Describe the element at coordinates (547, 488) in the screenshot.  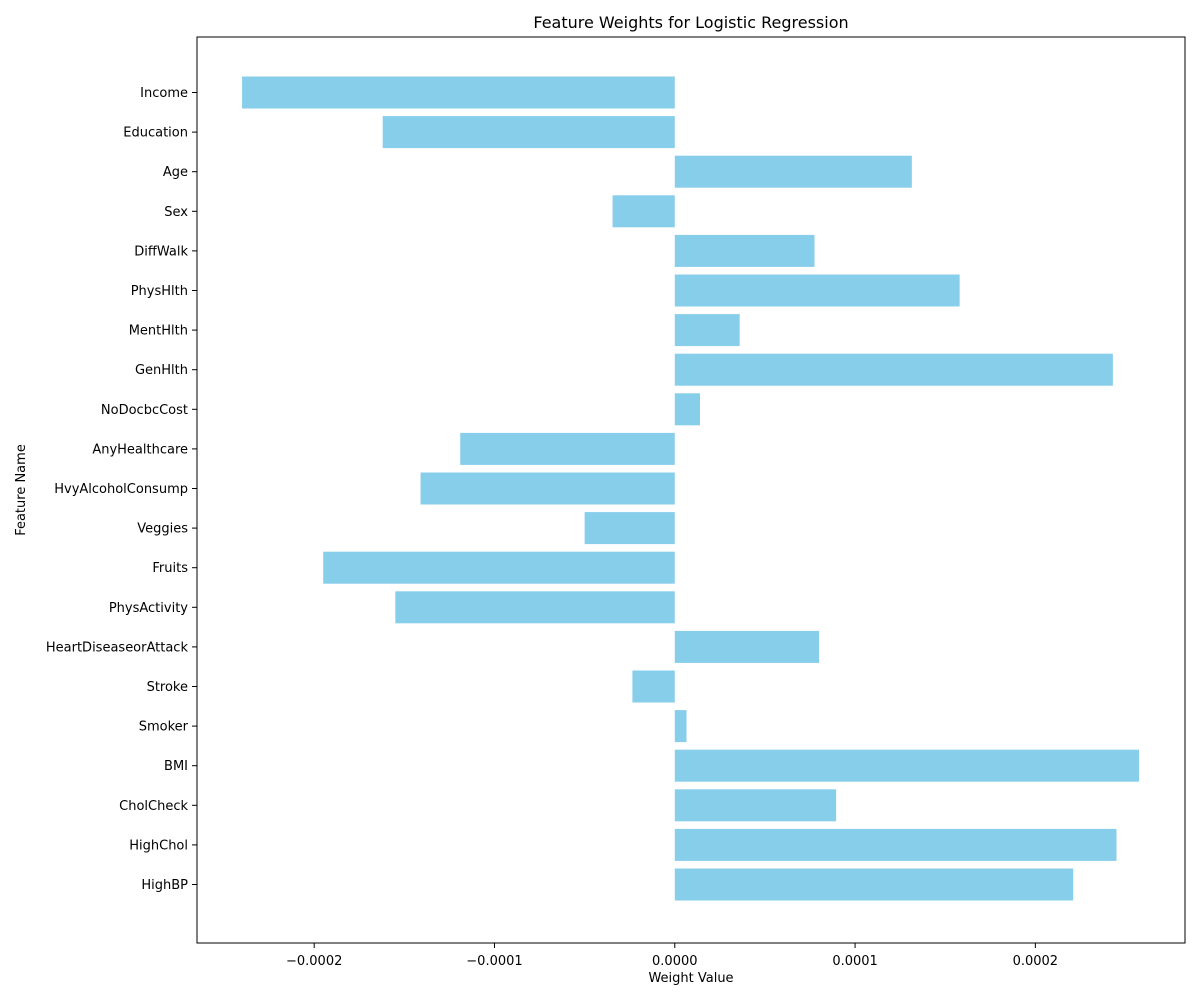
I see `bar-HvyAlcoholConsump` at that location.